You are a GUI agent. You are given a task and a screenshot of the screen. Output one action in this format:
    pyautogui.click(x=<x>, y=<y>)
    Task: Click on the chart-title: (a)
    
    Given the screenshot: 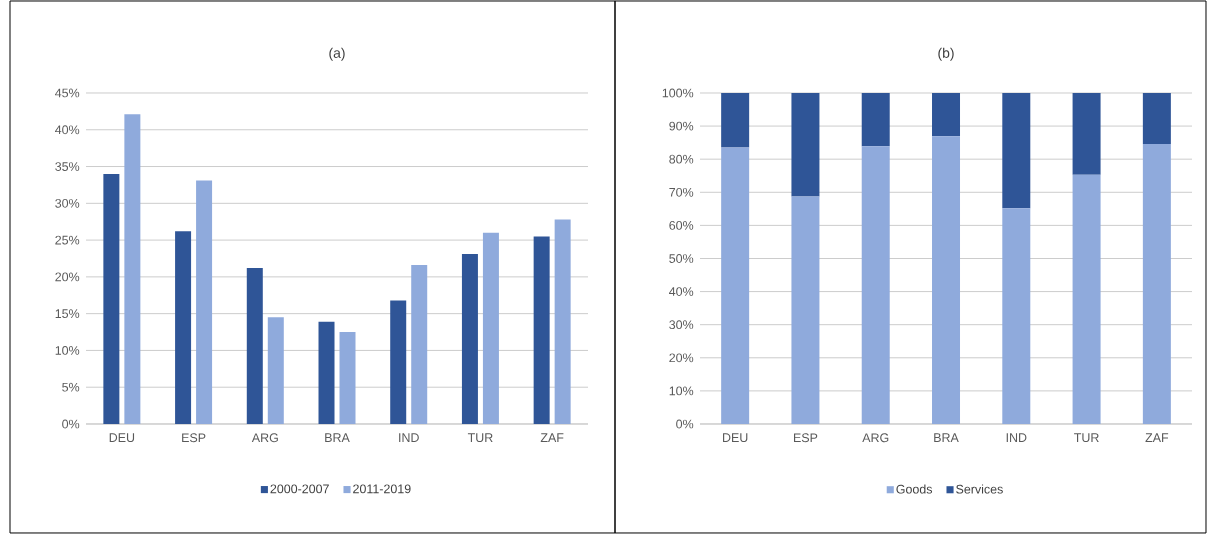 What is the action you would take?
    pyautogui.click(x=337, y=54)
    